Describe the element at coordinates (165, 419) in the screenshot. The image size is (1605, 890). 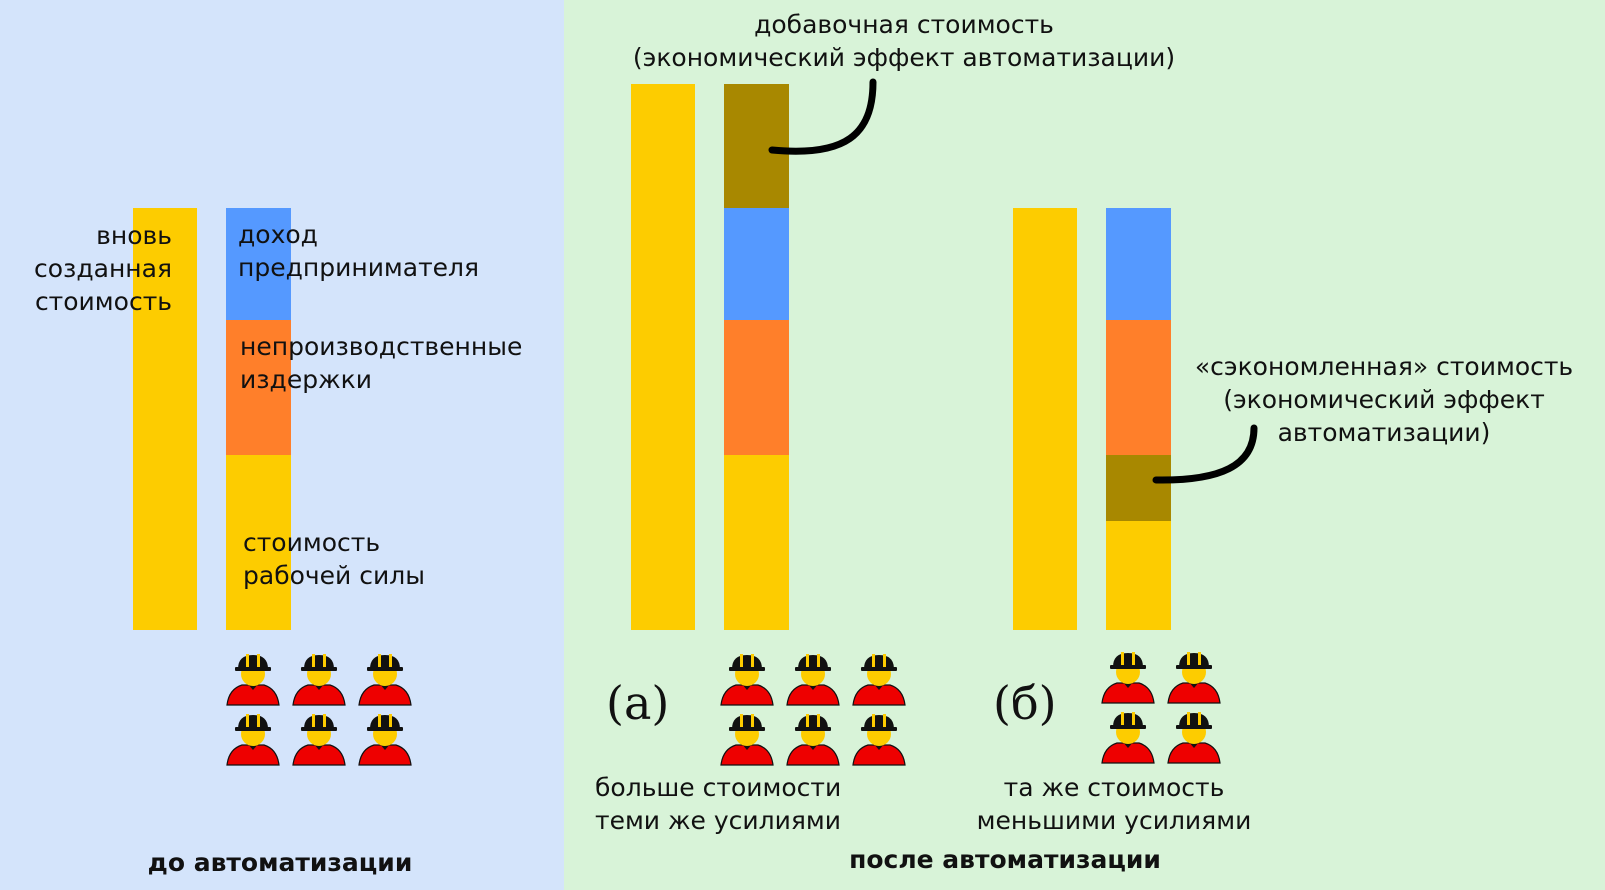
I see `bar-new-value` at that location.